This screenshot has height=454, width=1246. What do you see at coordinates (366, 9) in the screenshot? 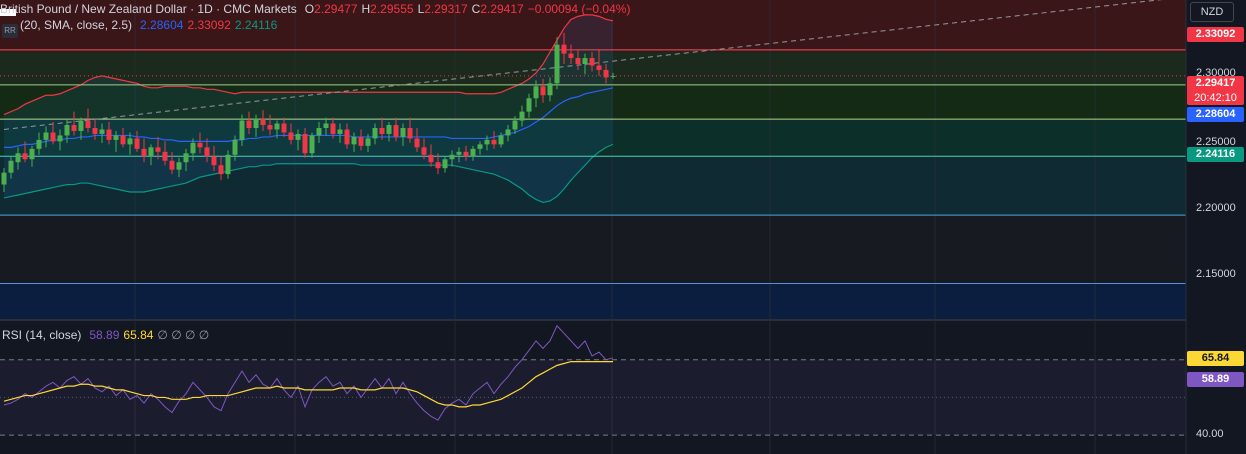
I see `high-label: H` at bounding box center [366, 9].